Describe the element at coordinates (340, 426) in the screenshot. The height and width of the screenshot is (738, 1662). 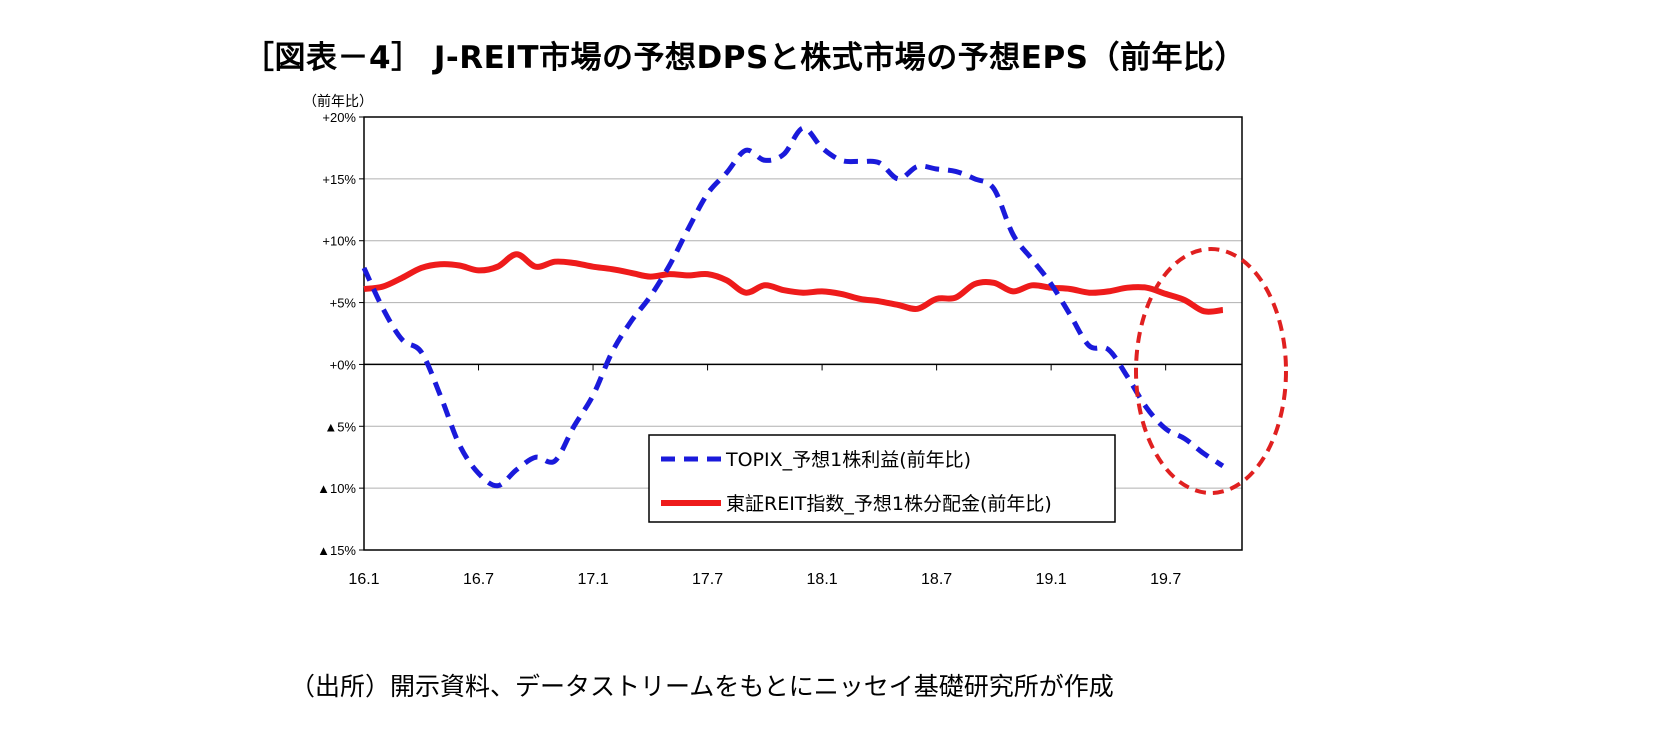
I see `y-tick-label: ▲5%` at that location.